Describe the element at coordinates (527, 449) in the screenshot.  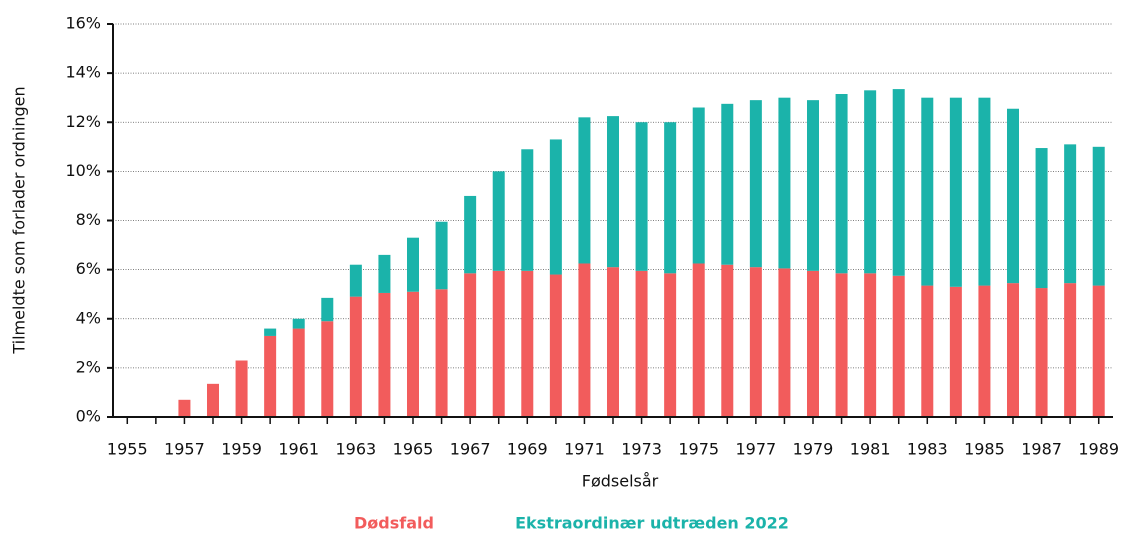
I see `x-tick-label: 1969` at that location.